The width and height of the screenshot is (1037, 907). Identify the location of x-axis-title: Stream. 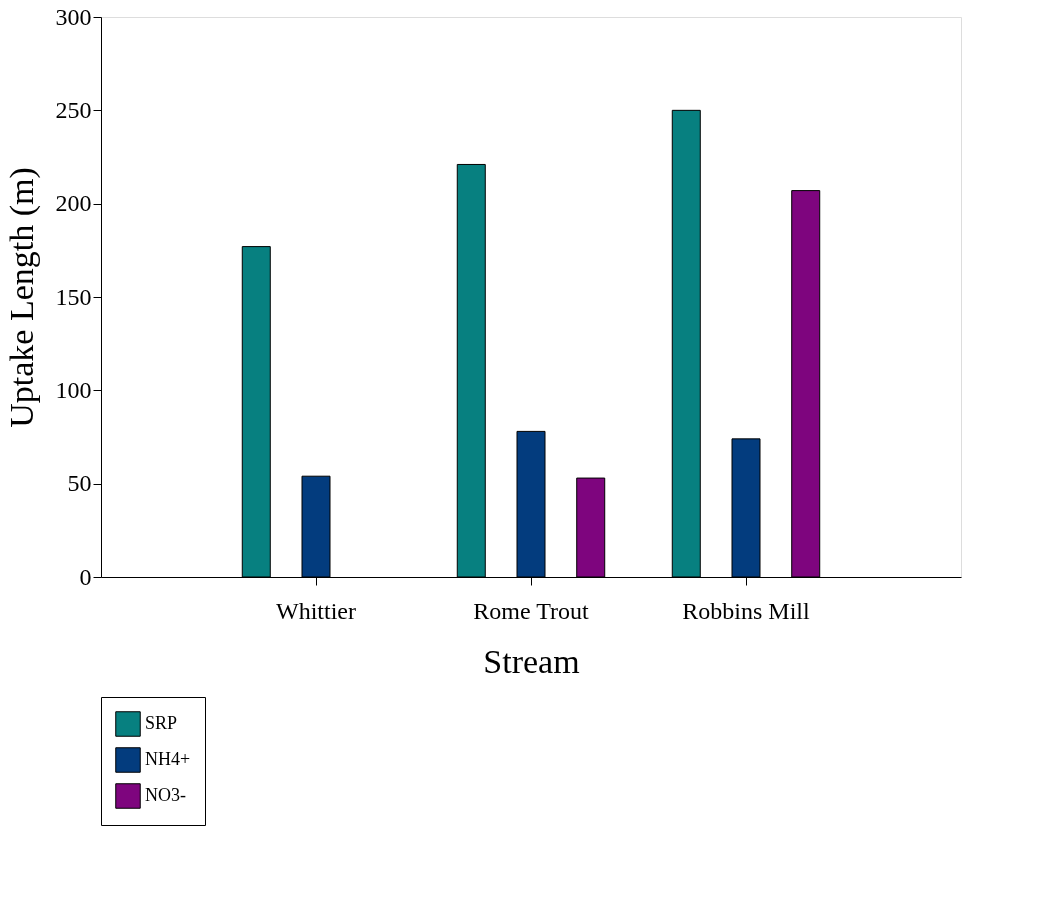
(531, 661).